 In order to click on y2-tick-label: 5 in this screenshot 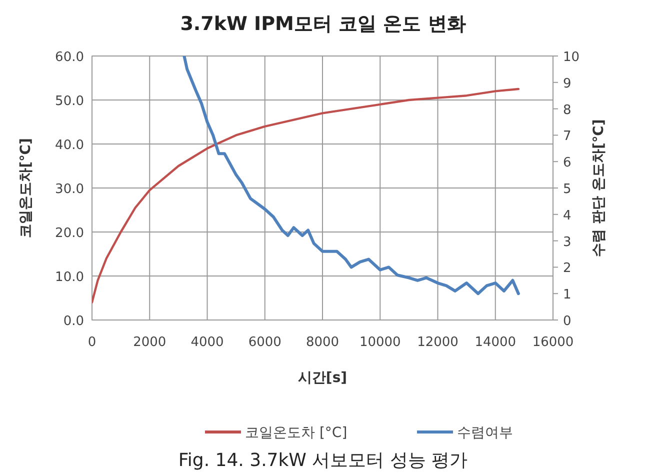, I will do `click(567, 189)`.